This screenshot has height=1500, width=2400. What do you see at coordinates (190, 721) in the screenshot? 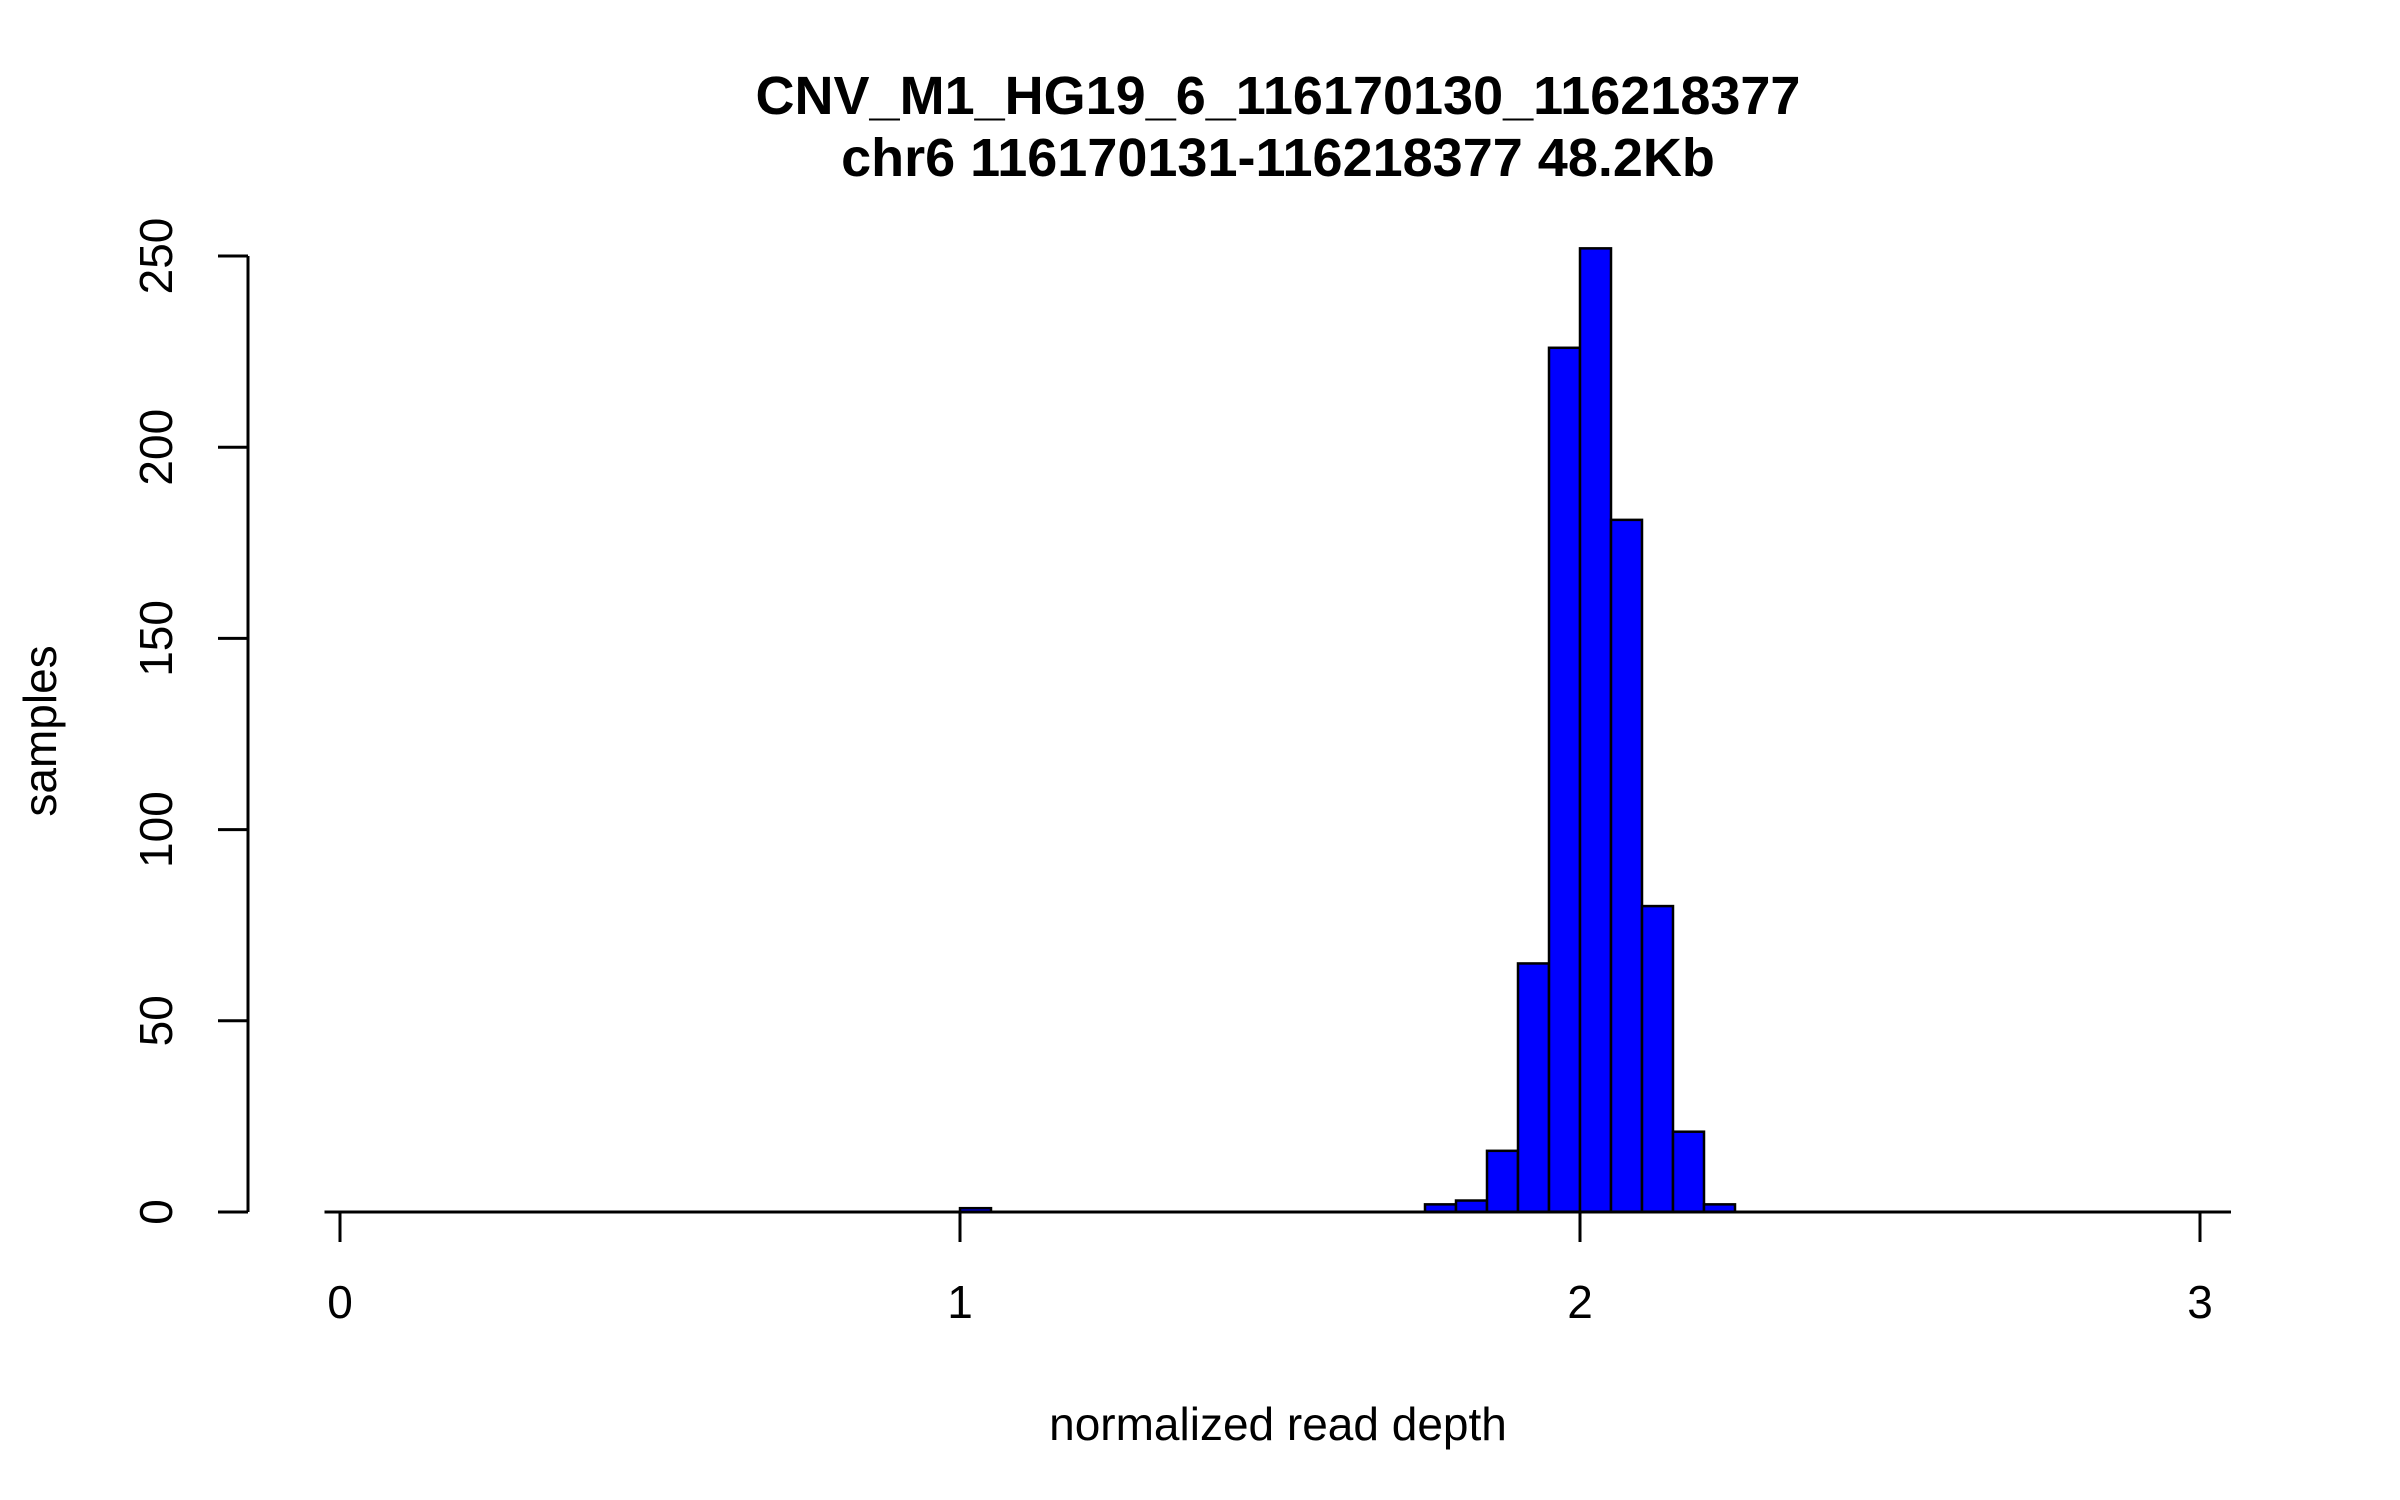
I see `y-axis: 0 50 100 150 200 250` at bounding box center [190, 721].